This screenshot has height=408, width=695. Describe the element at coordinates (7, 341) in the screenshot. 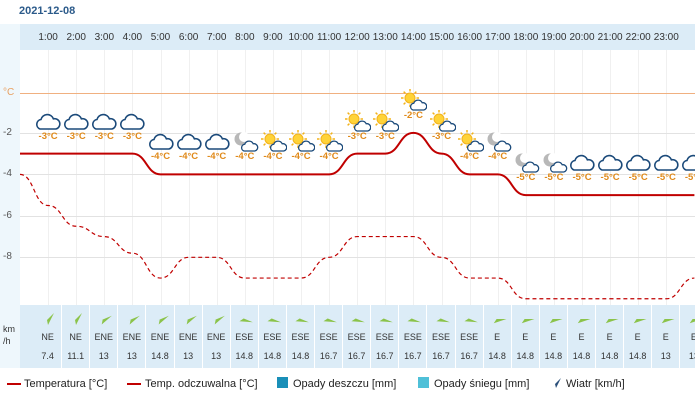

I see `wind-unit-h: /h` at that location.